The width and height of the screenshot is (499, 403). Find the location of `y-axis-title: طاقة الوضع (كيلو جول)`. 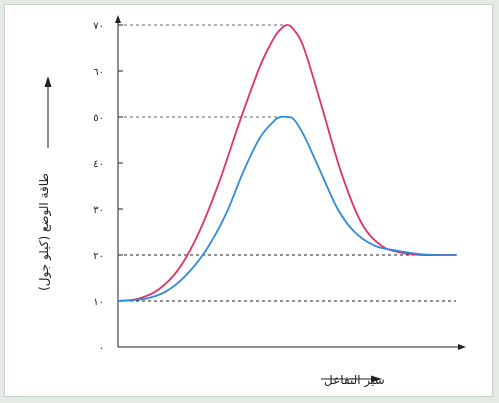

y-axis-title: طاقة الوضع (كيلو جول) is located at coordinates (44, 232).